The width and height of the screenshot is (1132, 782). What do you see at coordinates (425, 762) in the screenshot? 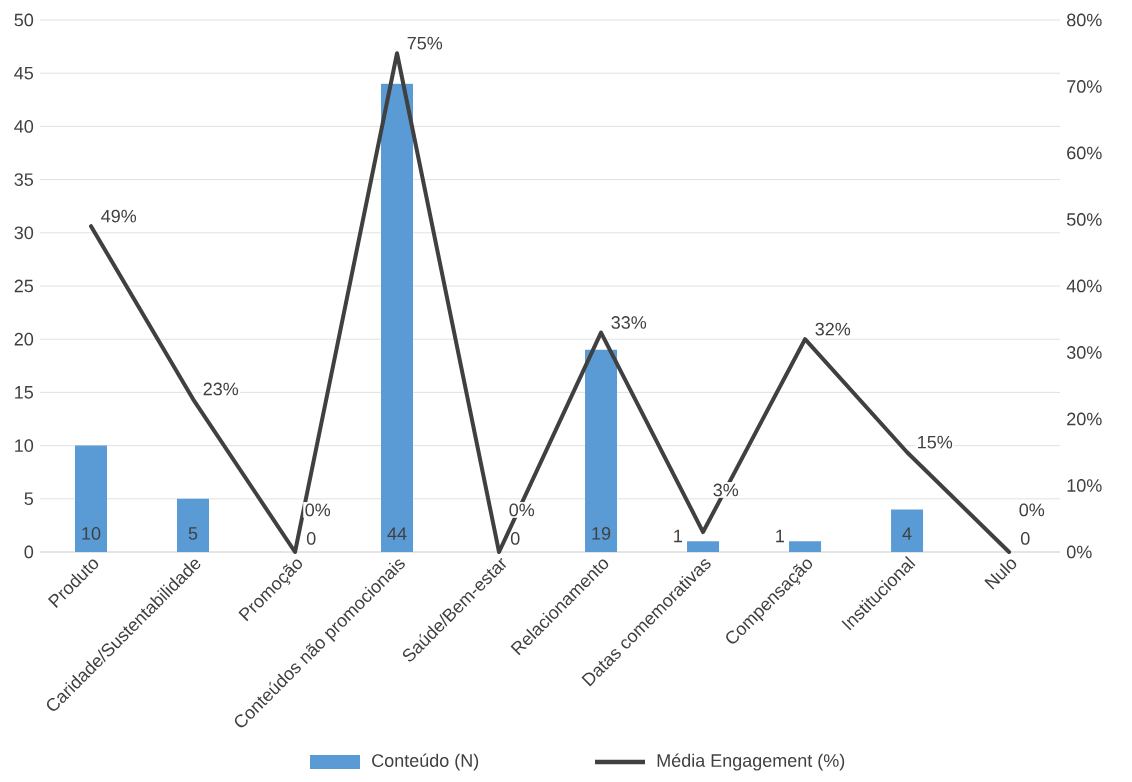
I see `legend-label: Conteúdo (N)` at bounding box center [425, 762].